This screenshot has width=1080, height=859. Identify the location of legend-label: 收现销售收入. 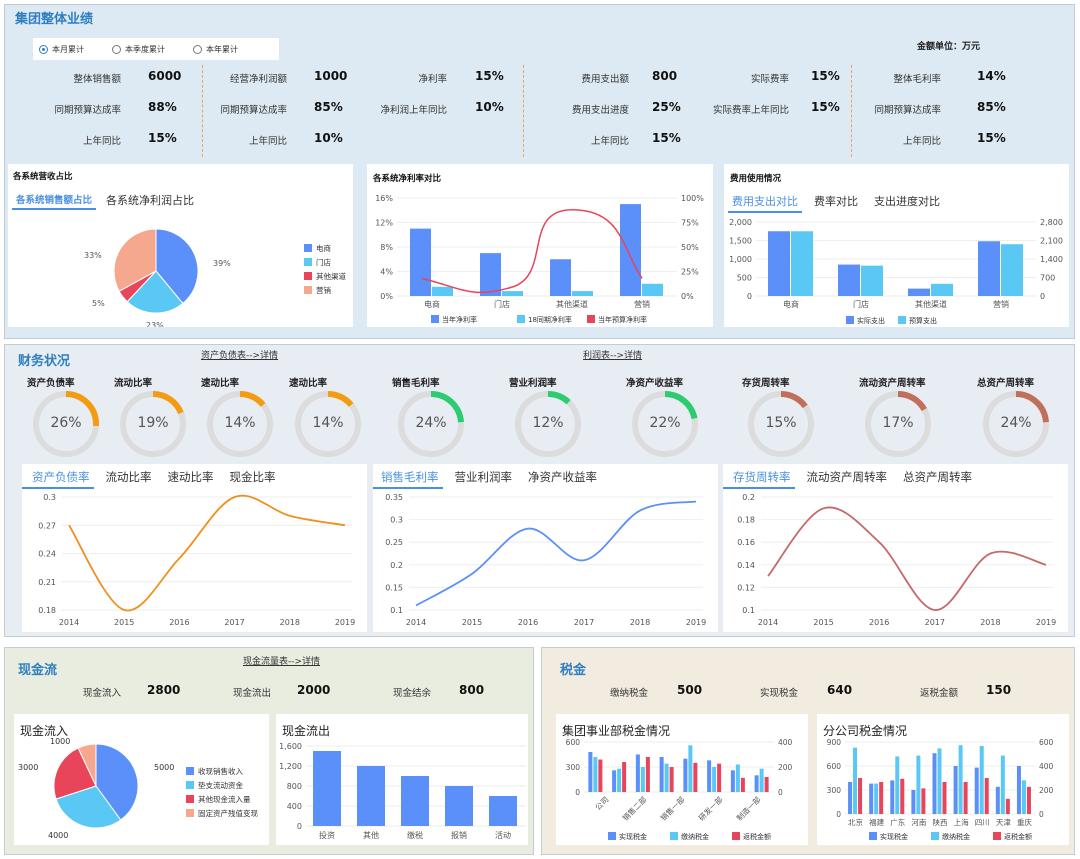
(220, 771).